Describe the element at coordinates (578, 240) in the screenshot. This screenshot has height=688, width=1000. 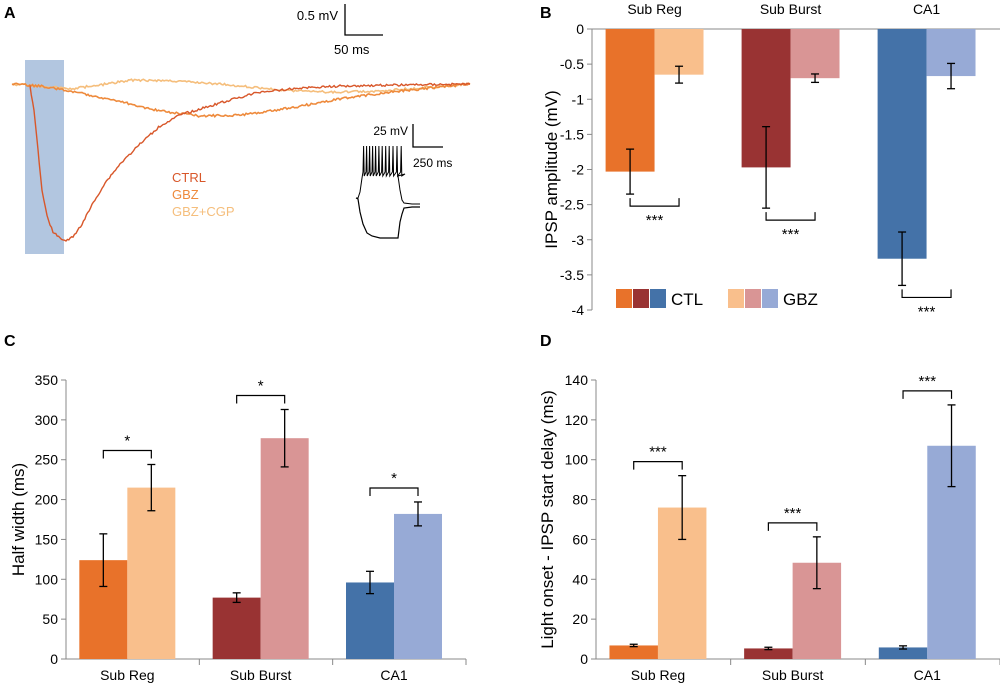
I see `b-y-tick-label: -3` at that location.